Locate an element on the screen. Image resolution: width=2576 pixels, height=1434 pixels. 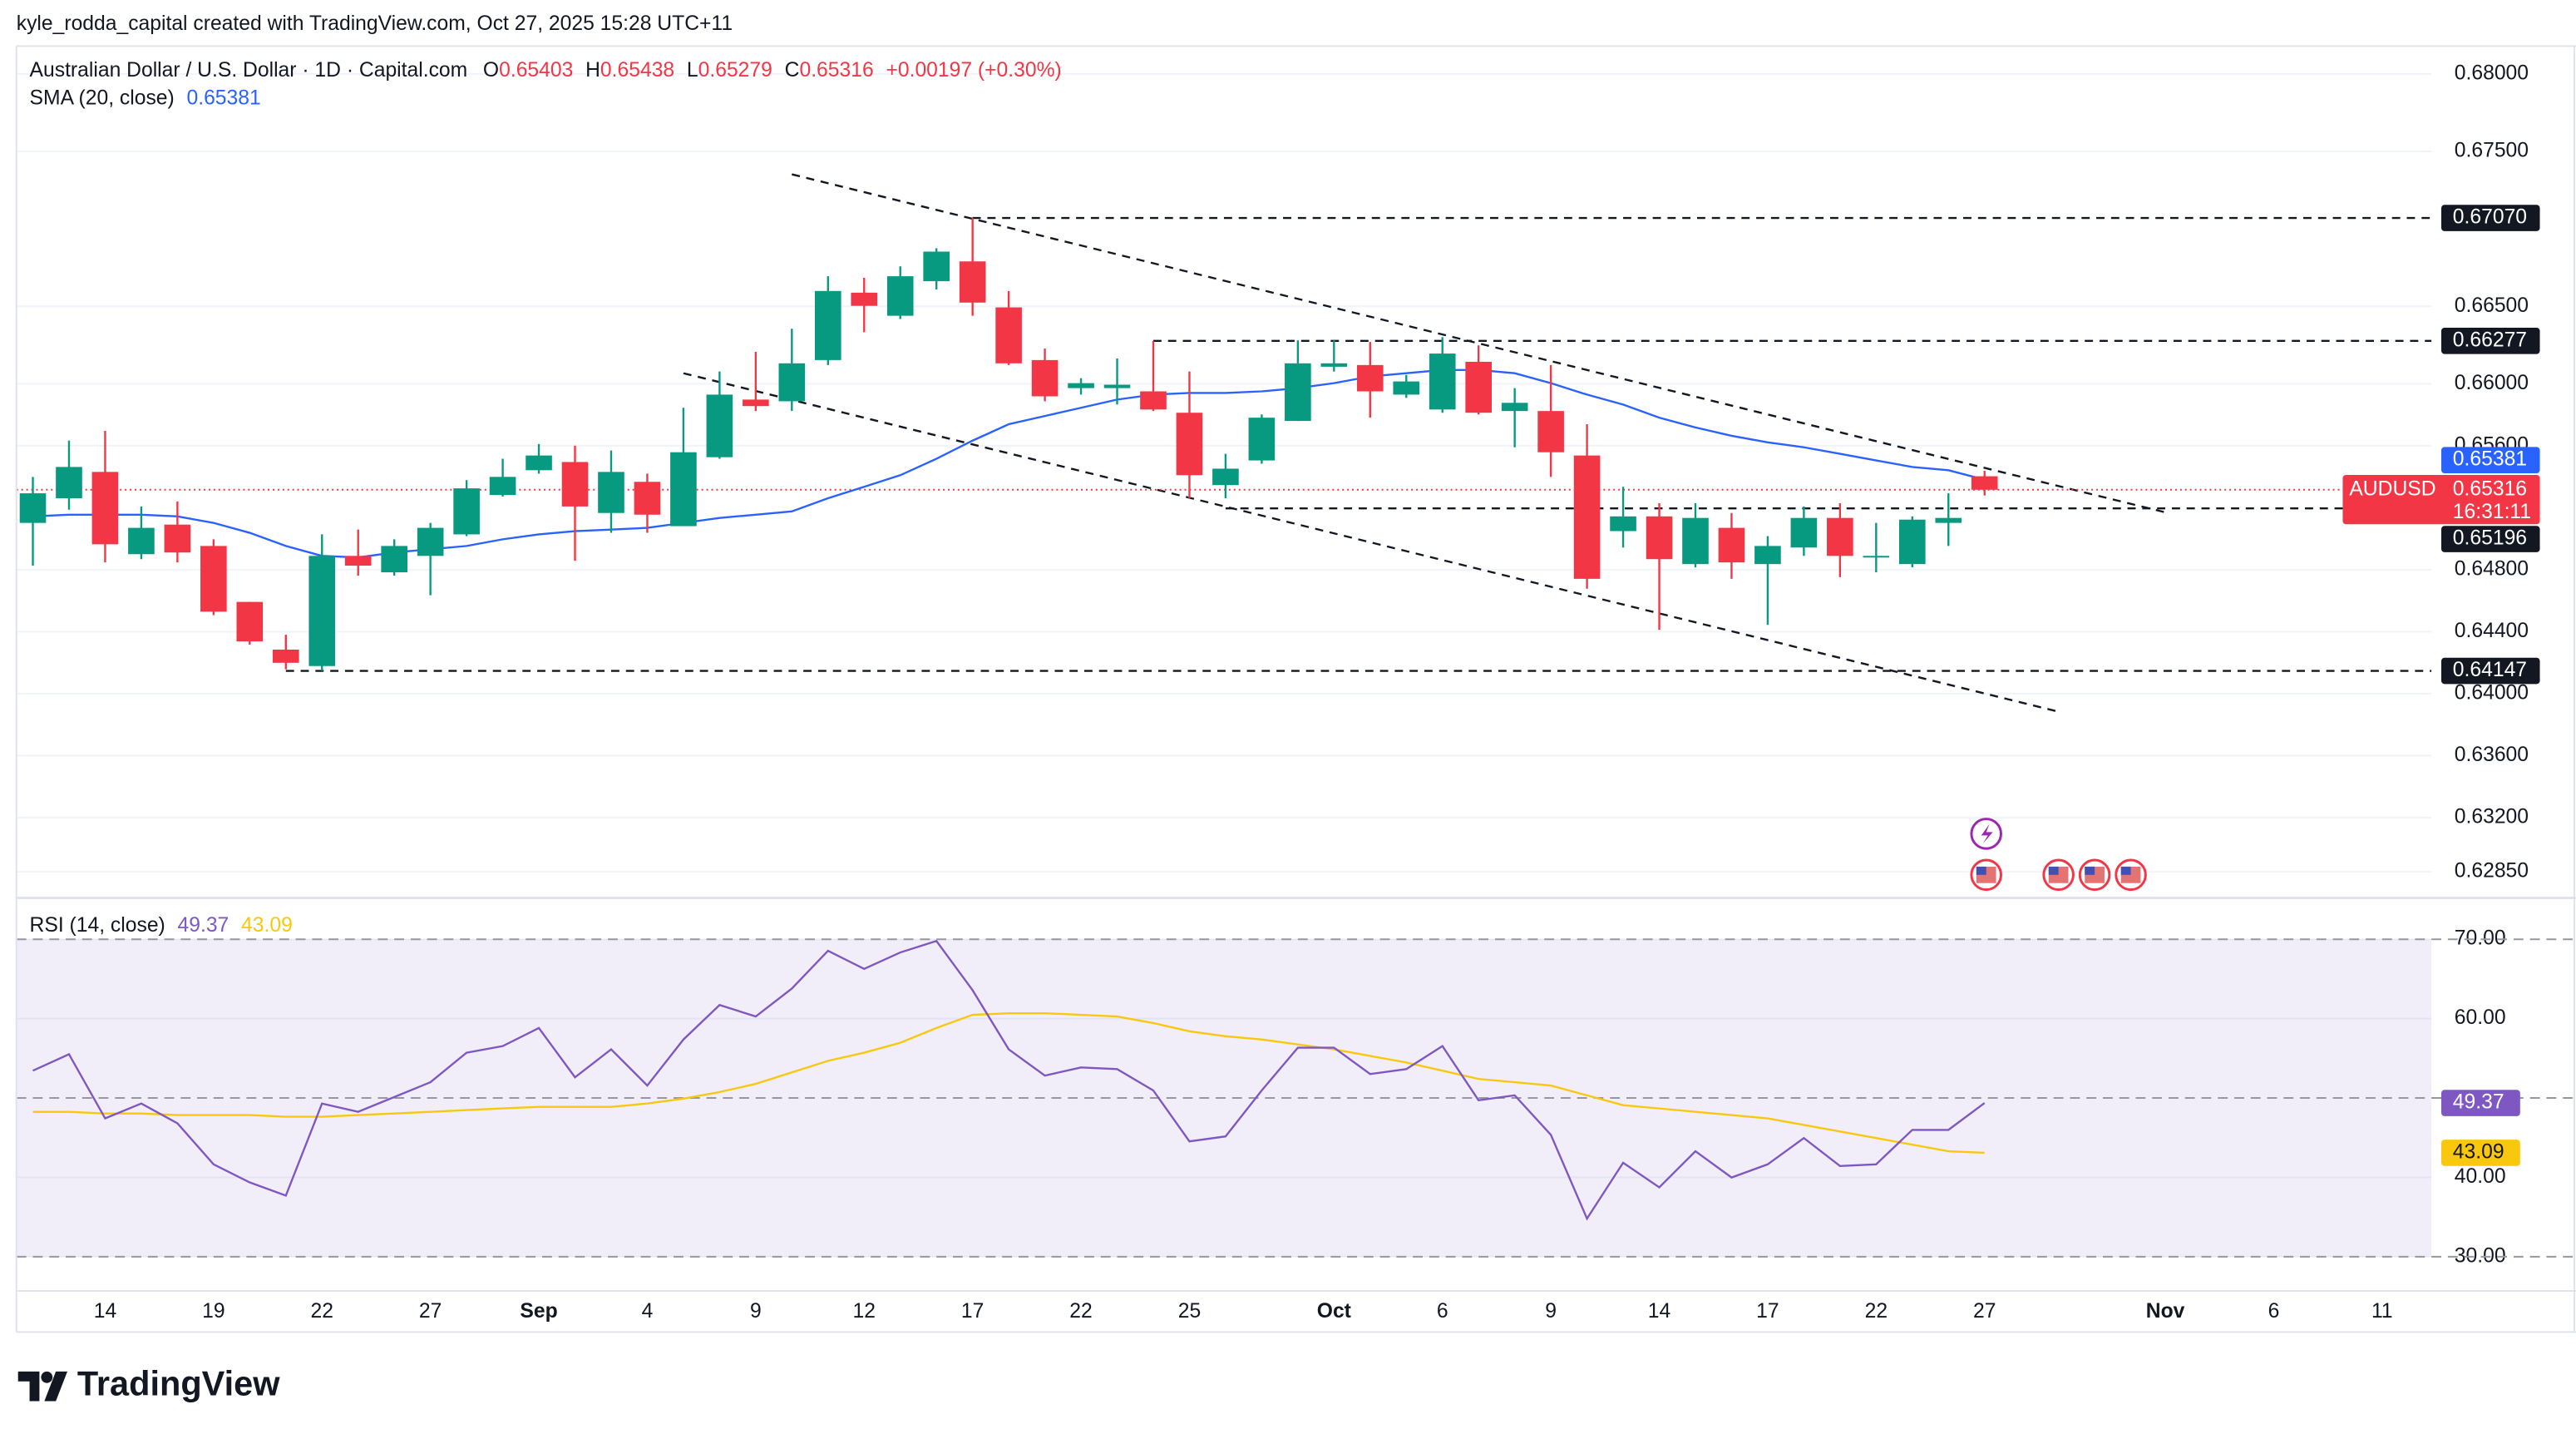
logo-icon-dot is located at coordinates (47, 1377).